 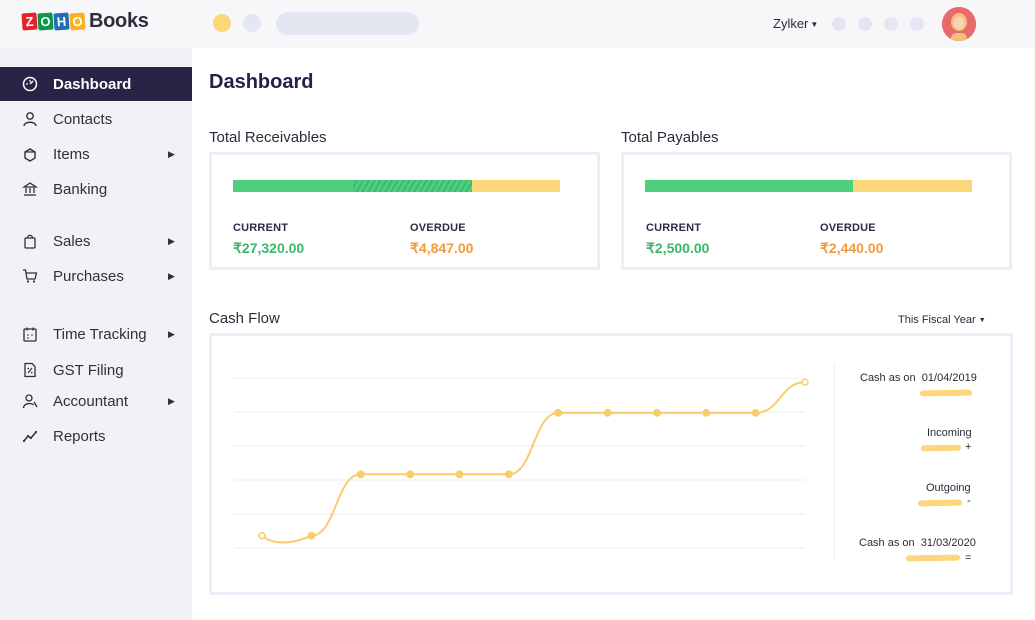 What do you see at coordinates (412, 186) in the screenshot?
I see `receivables-current-bar-hatched` at bounding box center [412, 186].